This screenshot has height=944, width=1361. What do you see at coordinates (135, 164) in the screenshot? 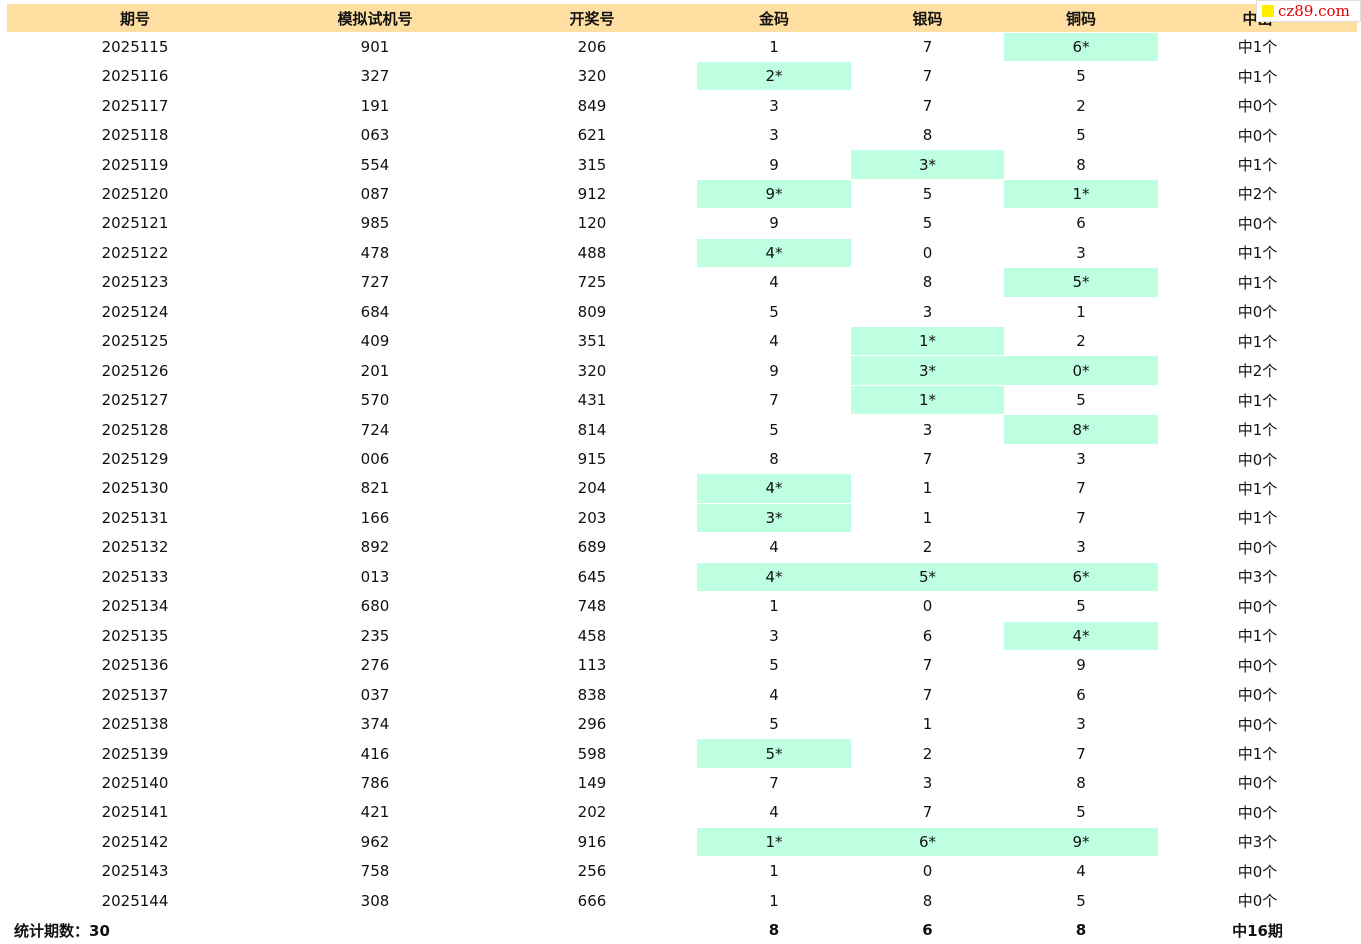
I see `cell: 2025119` at bounding box center [135, 164].